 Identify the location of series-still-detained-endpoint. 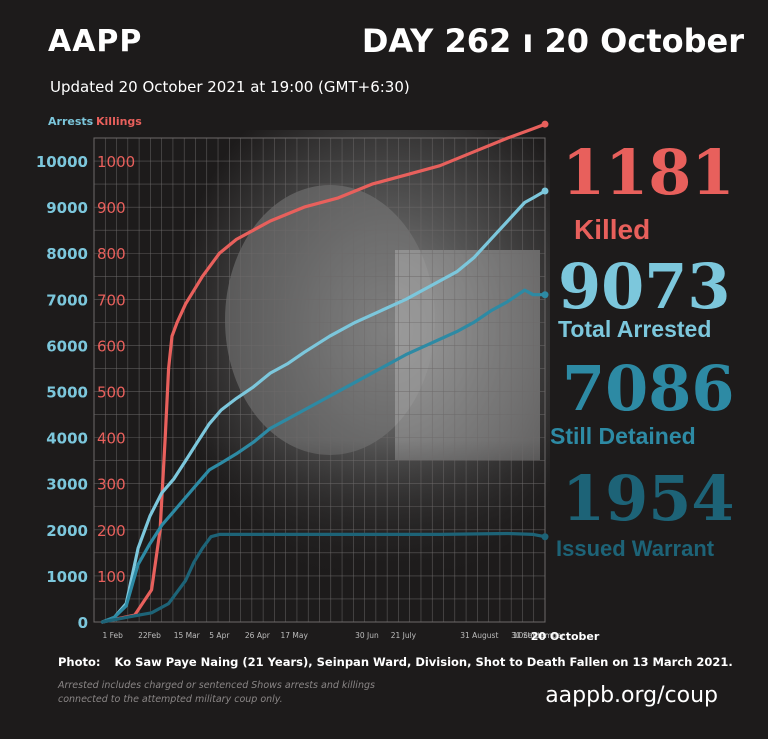
(545, 295).